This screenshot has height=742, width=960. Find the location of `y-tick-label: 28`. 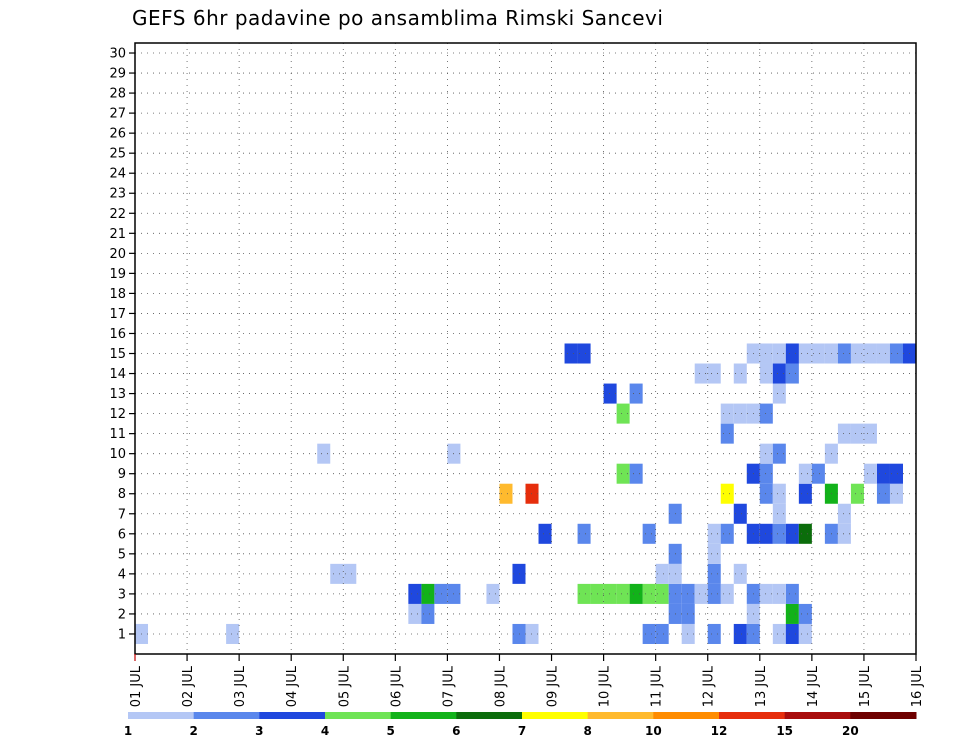

y-tick-label: 28 is located at coordinates (117, 94).